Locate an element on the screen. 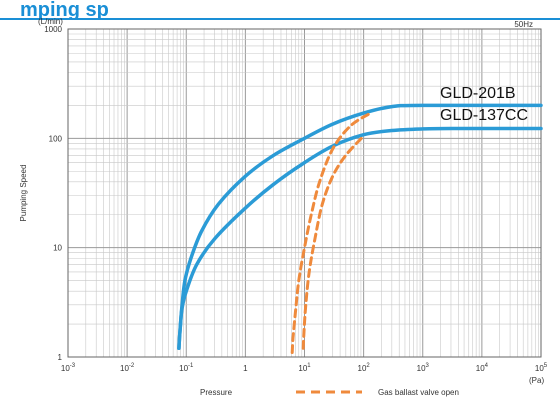 This screenshot has width=560, height=403. x-tick-label: 10⁵ is located at coordinates (541, 368).